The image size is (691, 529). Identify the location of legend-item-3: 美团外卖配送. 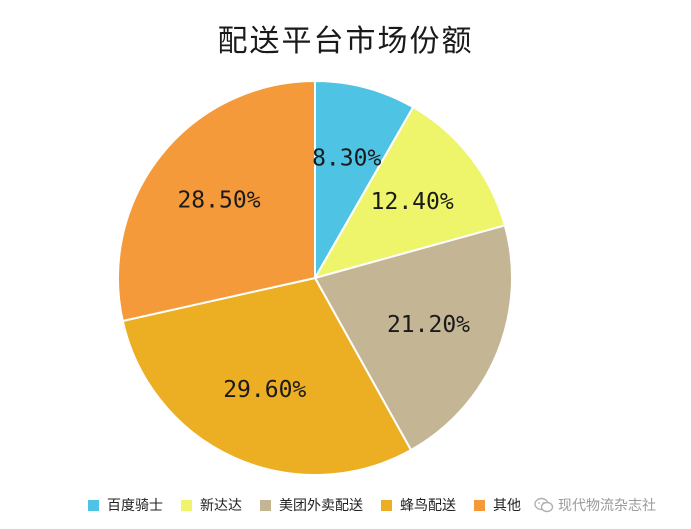
(311, 505).